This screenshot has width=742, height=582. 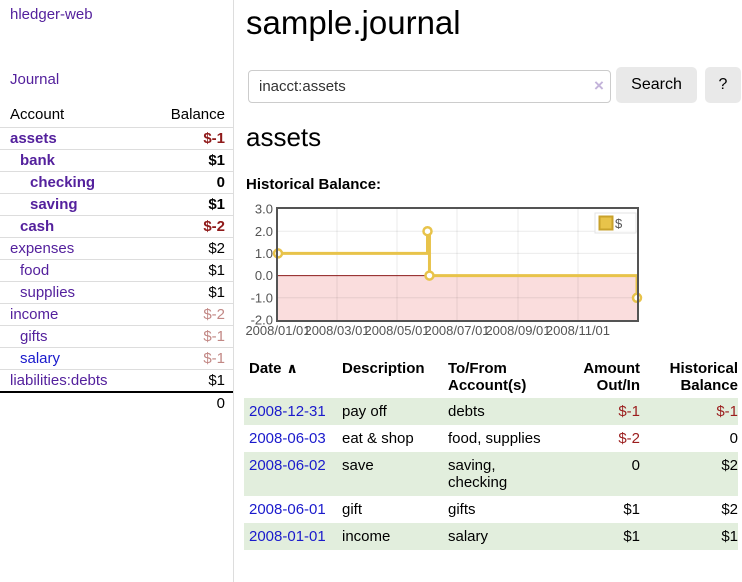 What do you see at coordinates (38, 160) in the screenshot?
I see `account-link: bank` at bounding box center [38, 160].